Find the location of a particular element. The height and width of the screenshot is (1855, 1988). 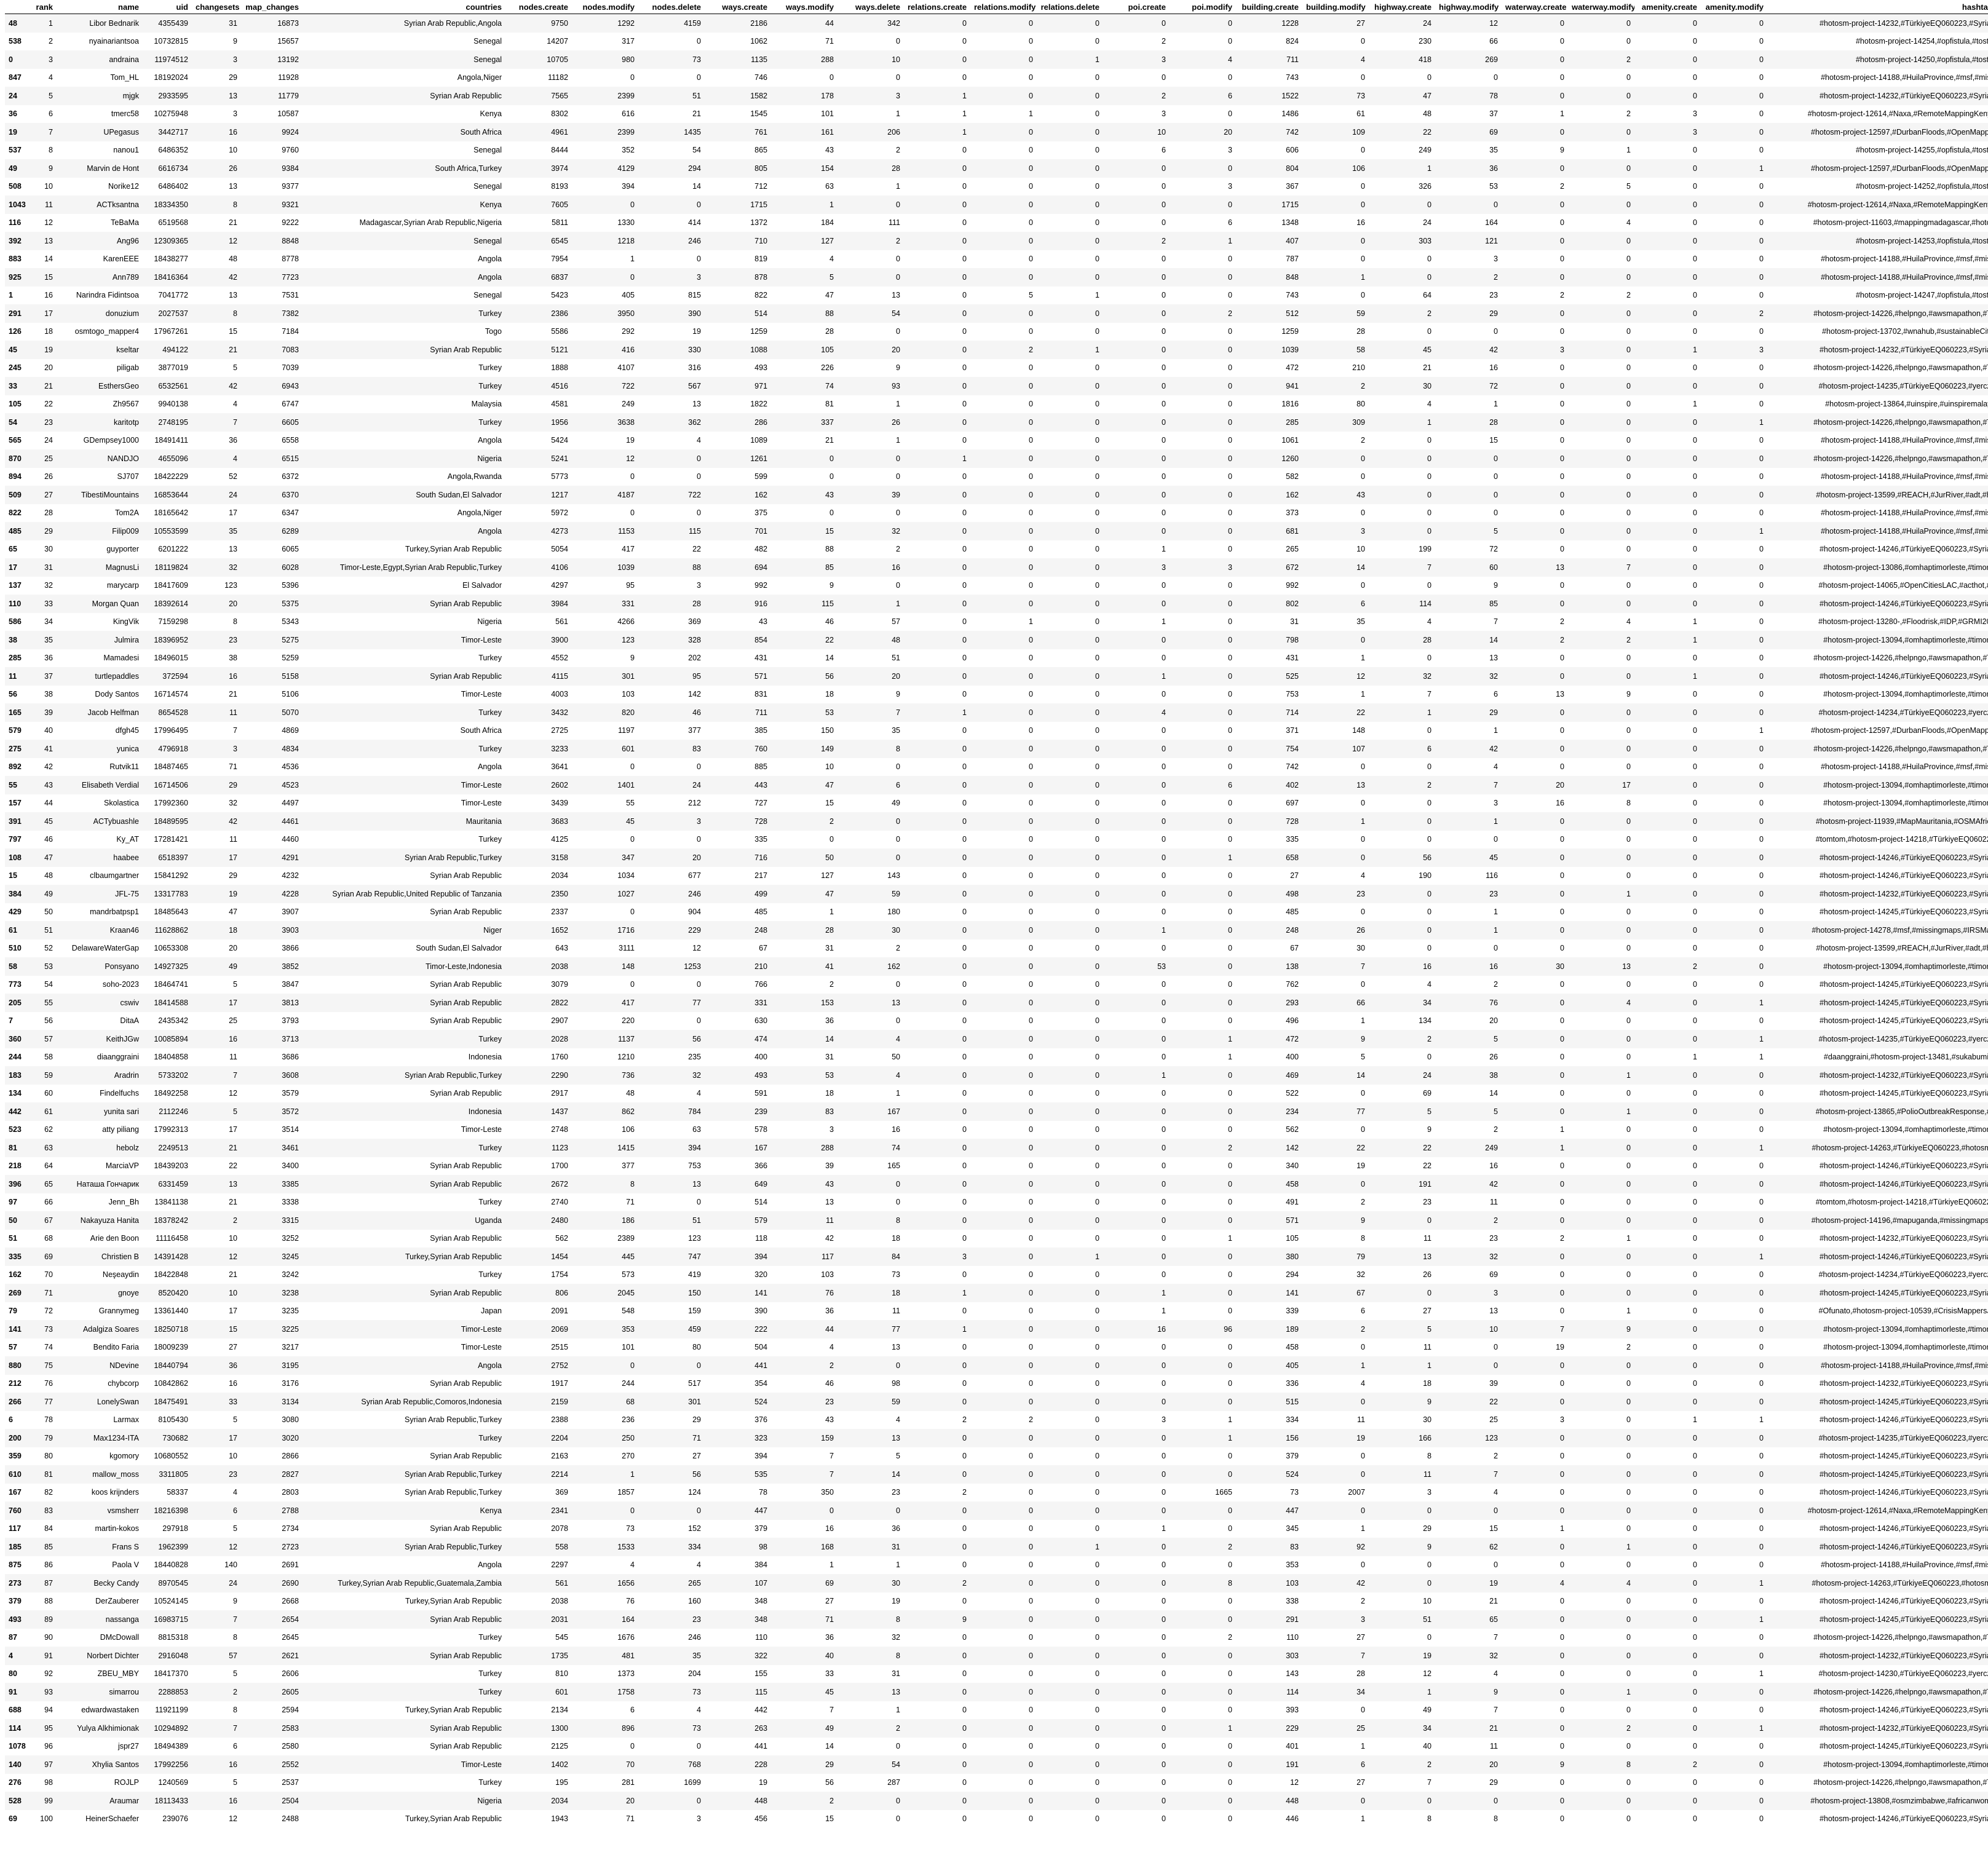

table-cell: 784 is located at coordinates (694, 1111).